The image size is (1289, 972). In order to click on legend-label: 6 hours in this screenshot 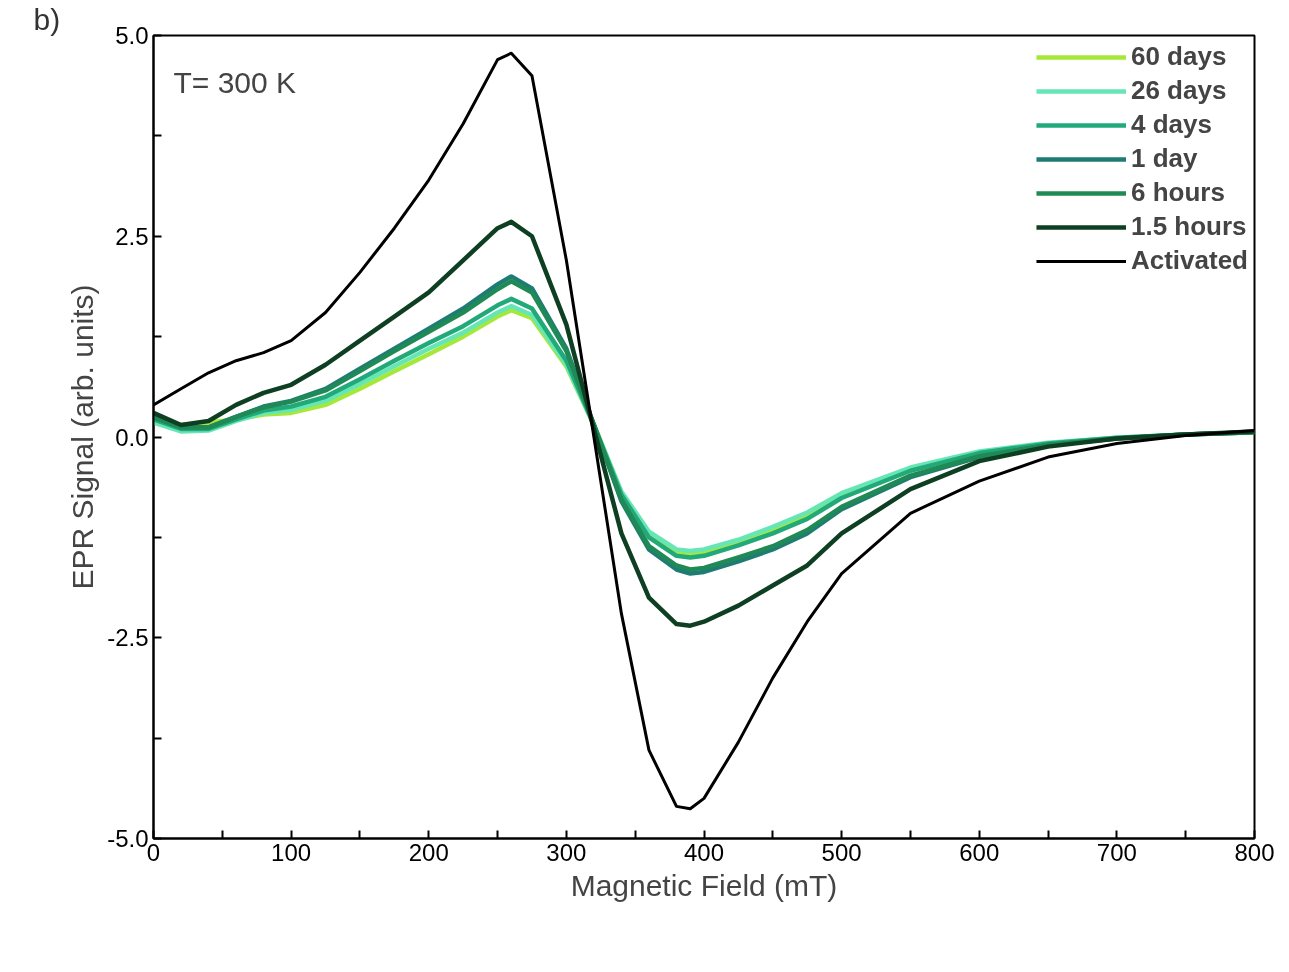, I will do `click(1177, 192)`.